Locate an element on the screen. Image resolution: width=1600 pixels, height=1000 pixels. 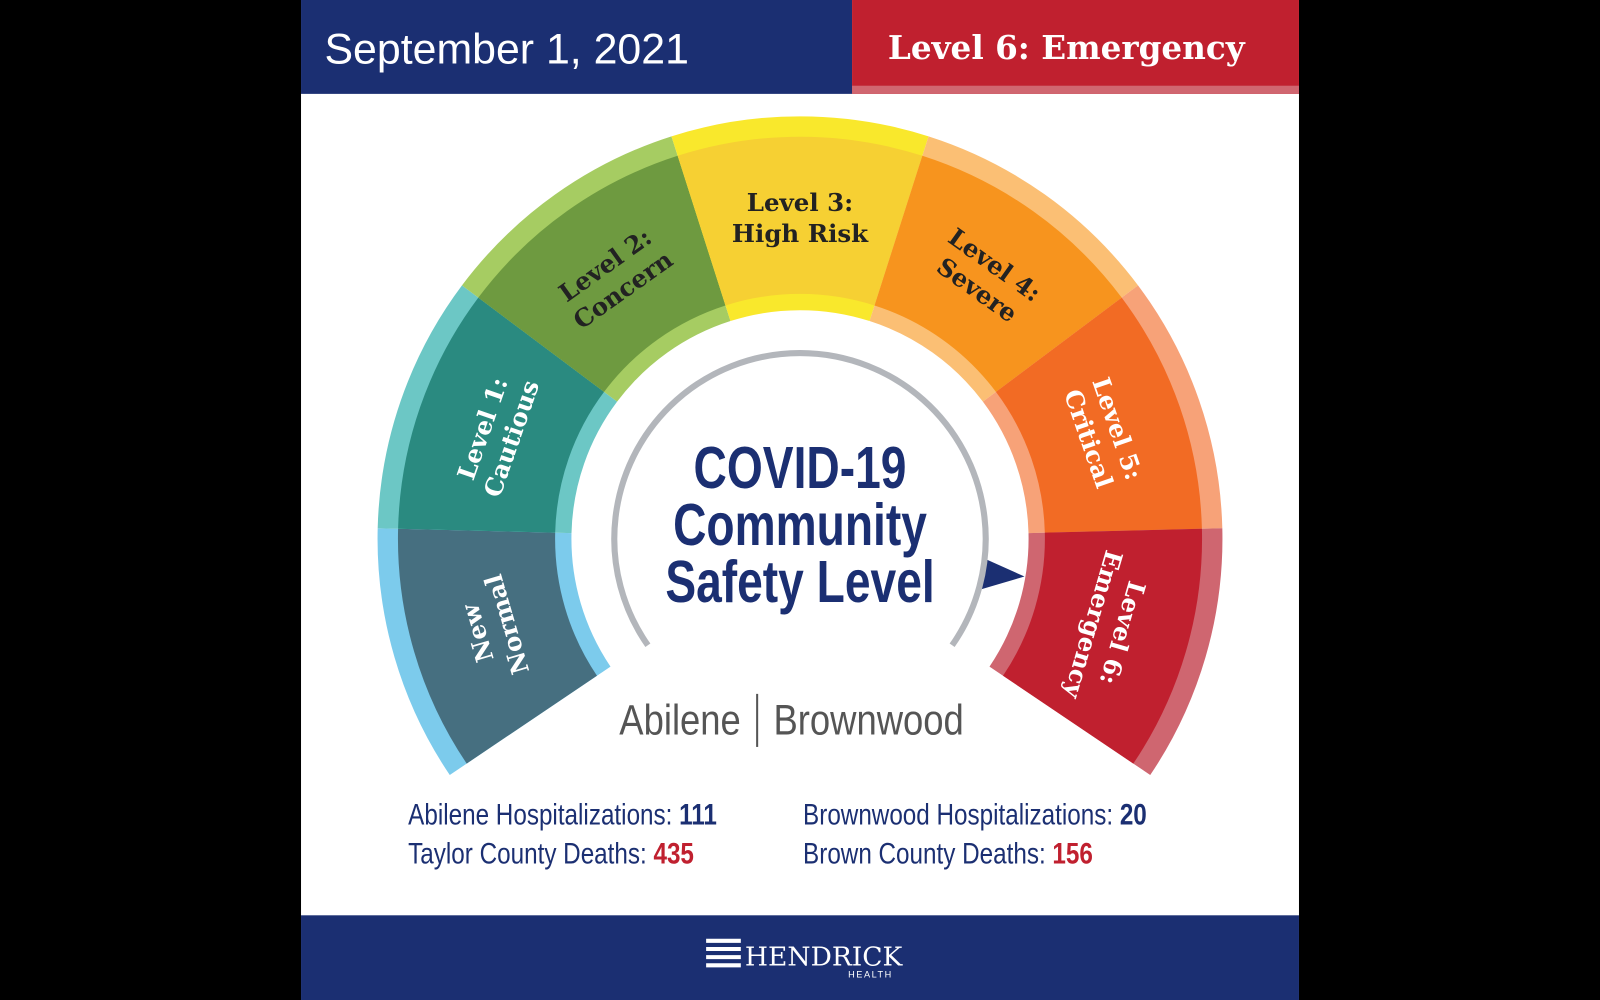
stat-label: Abilene Hospitalizations: is located at coordinates (540, 814).